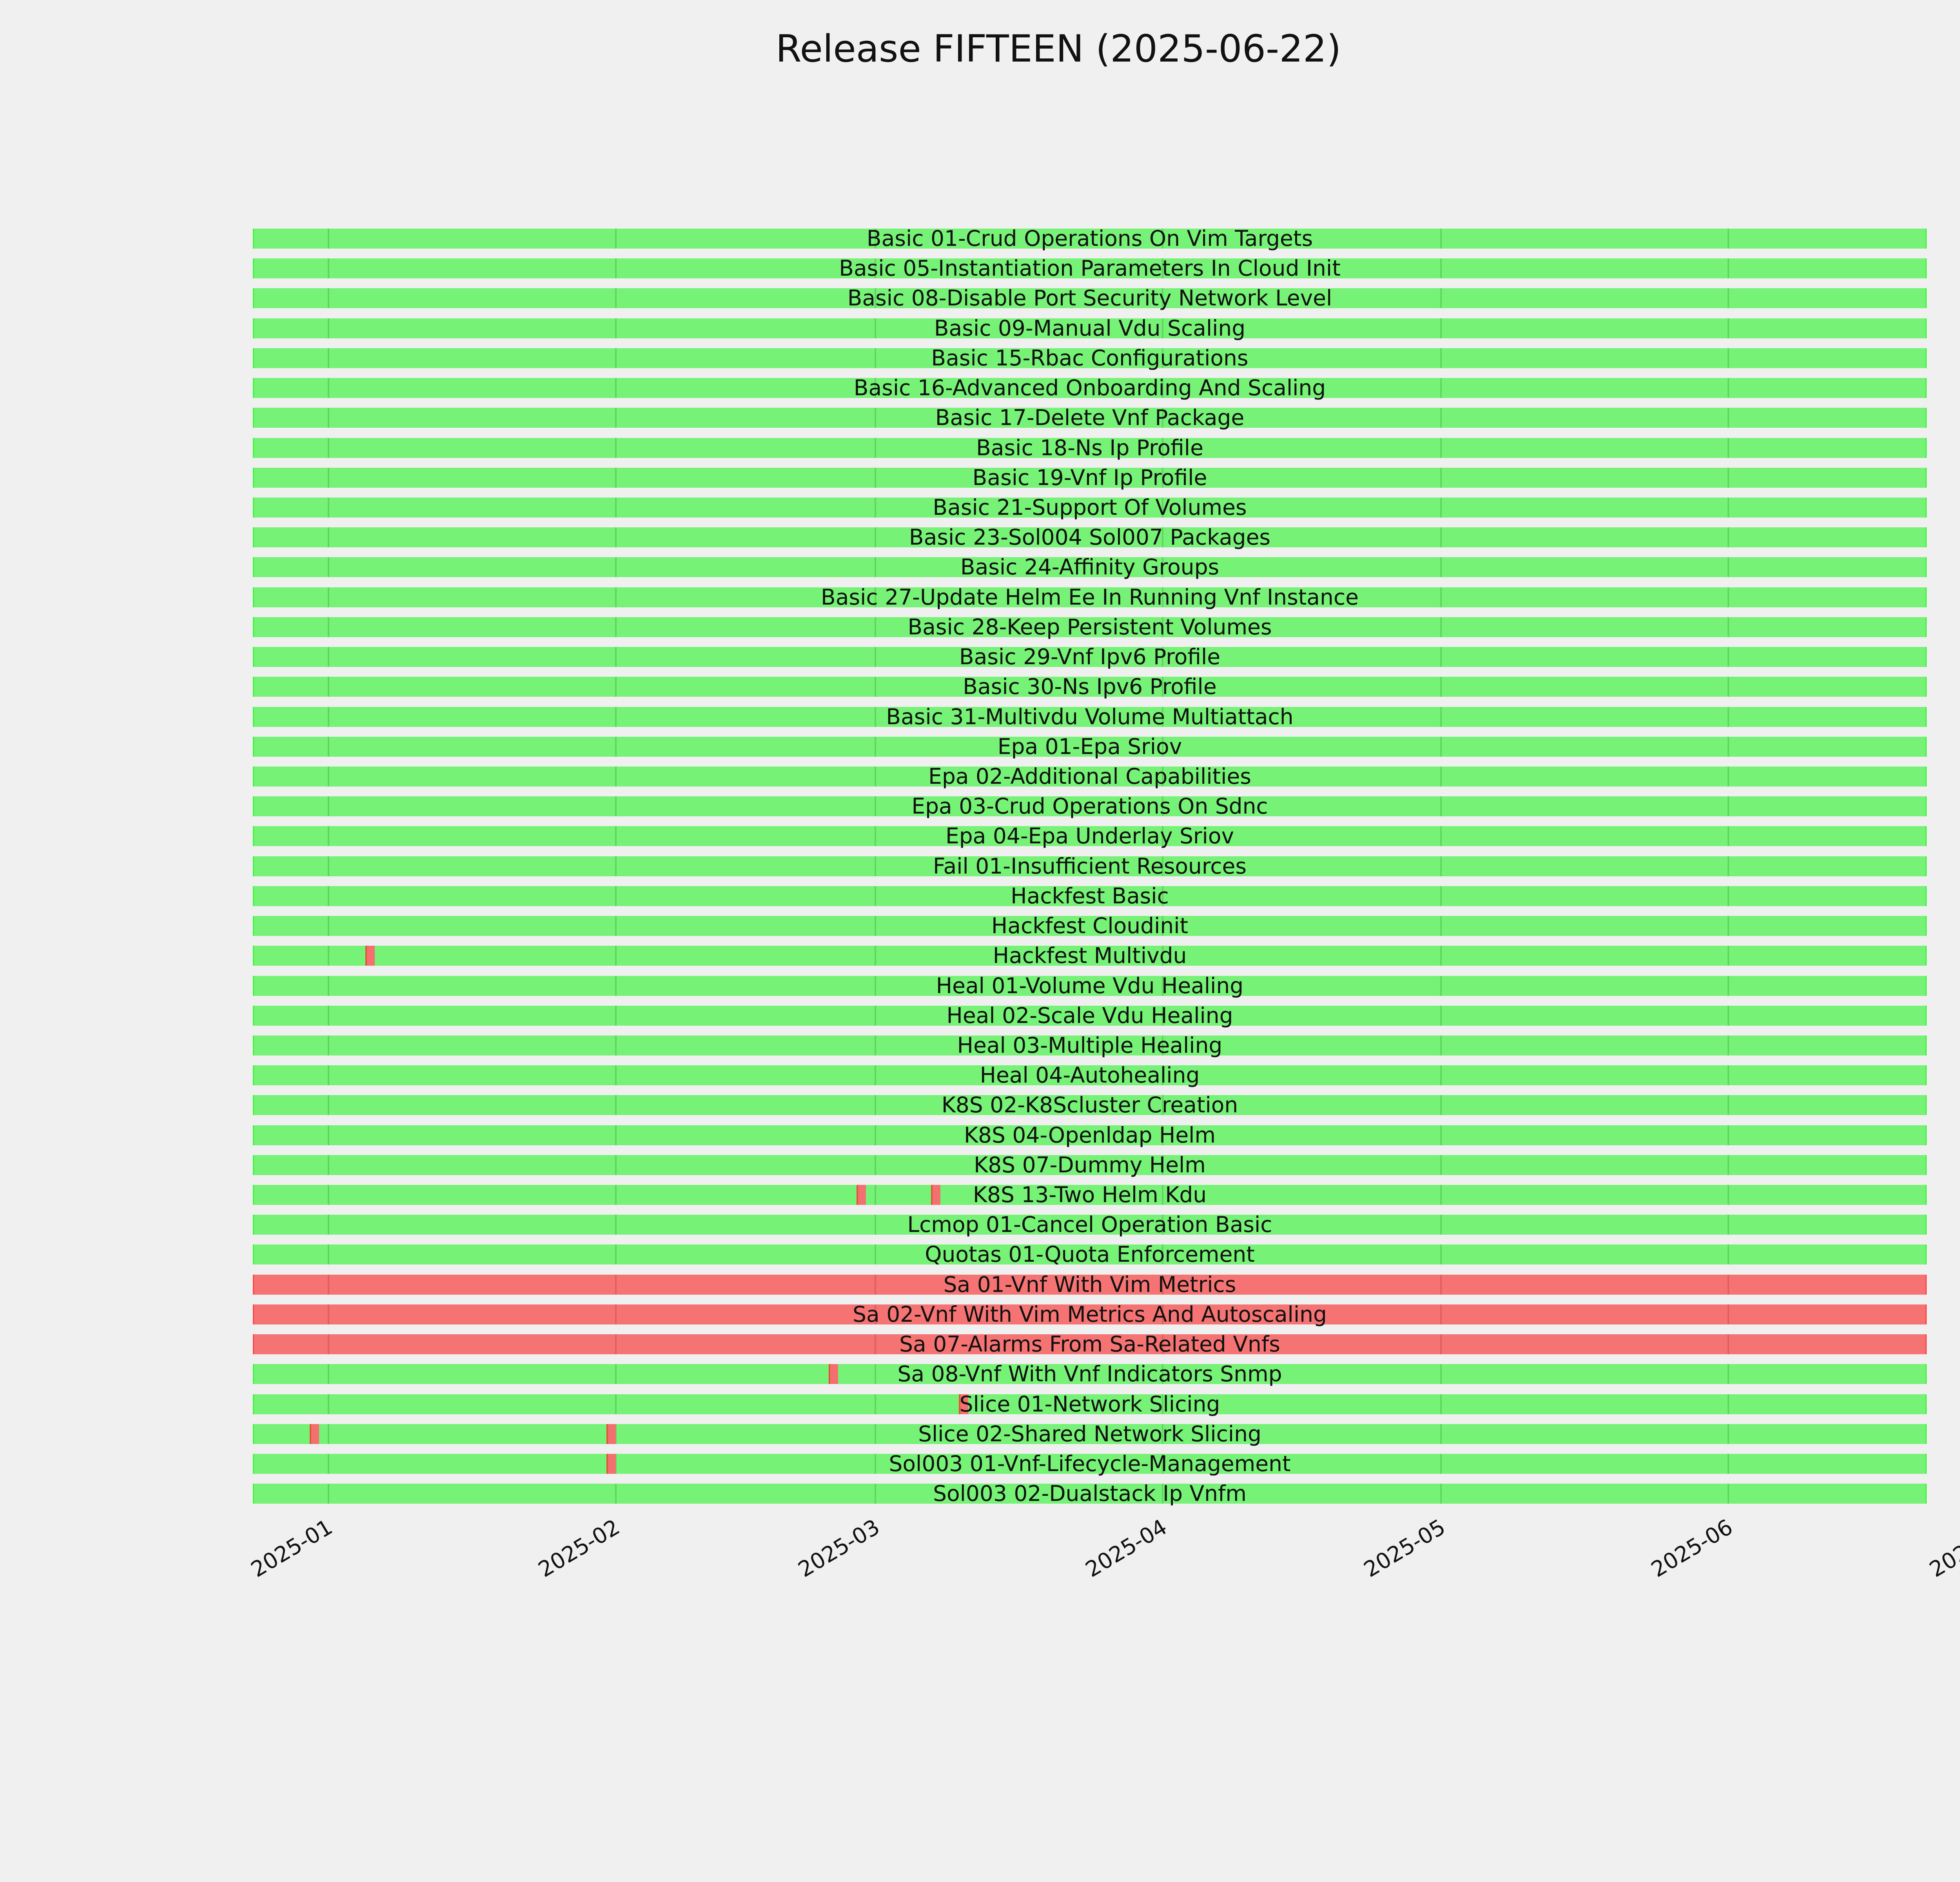 Image resolution: width=1960 pixels, height=1882 pixels. I want to click on x-axis-tick-label: 2025-02, so click(579, 1548).